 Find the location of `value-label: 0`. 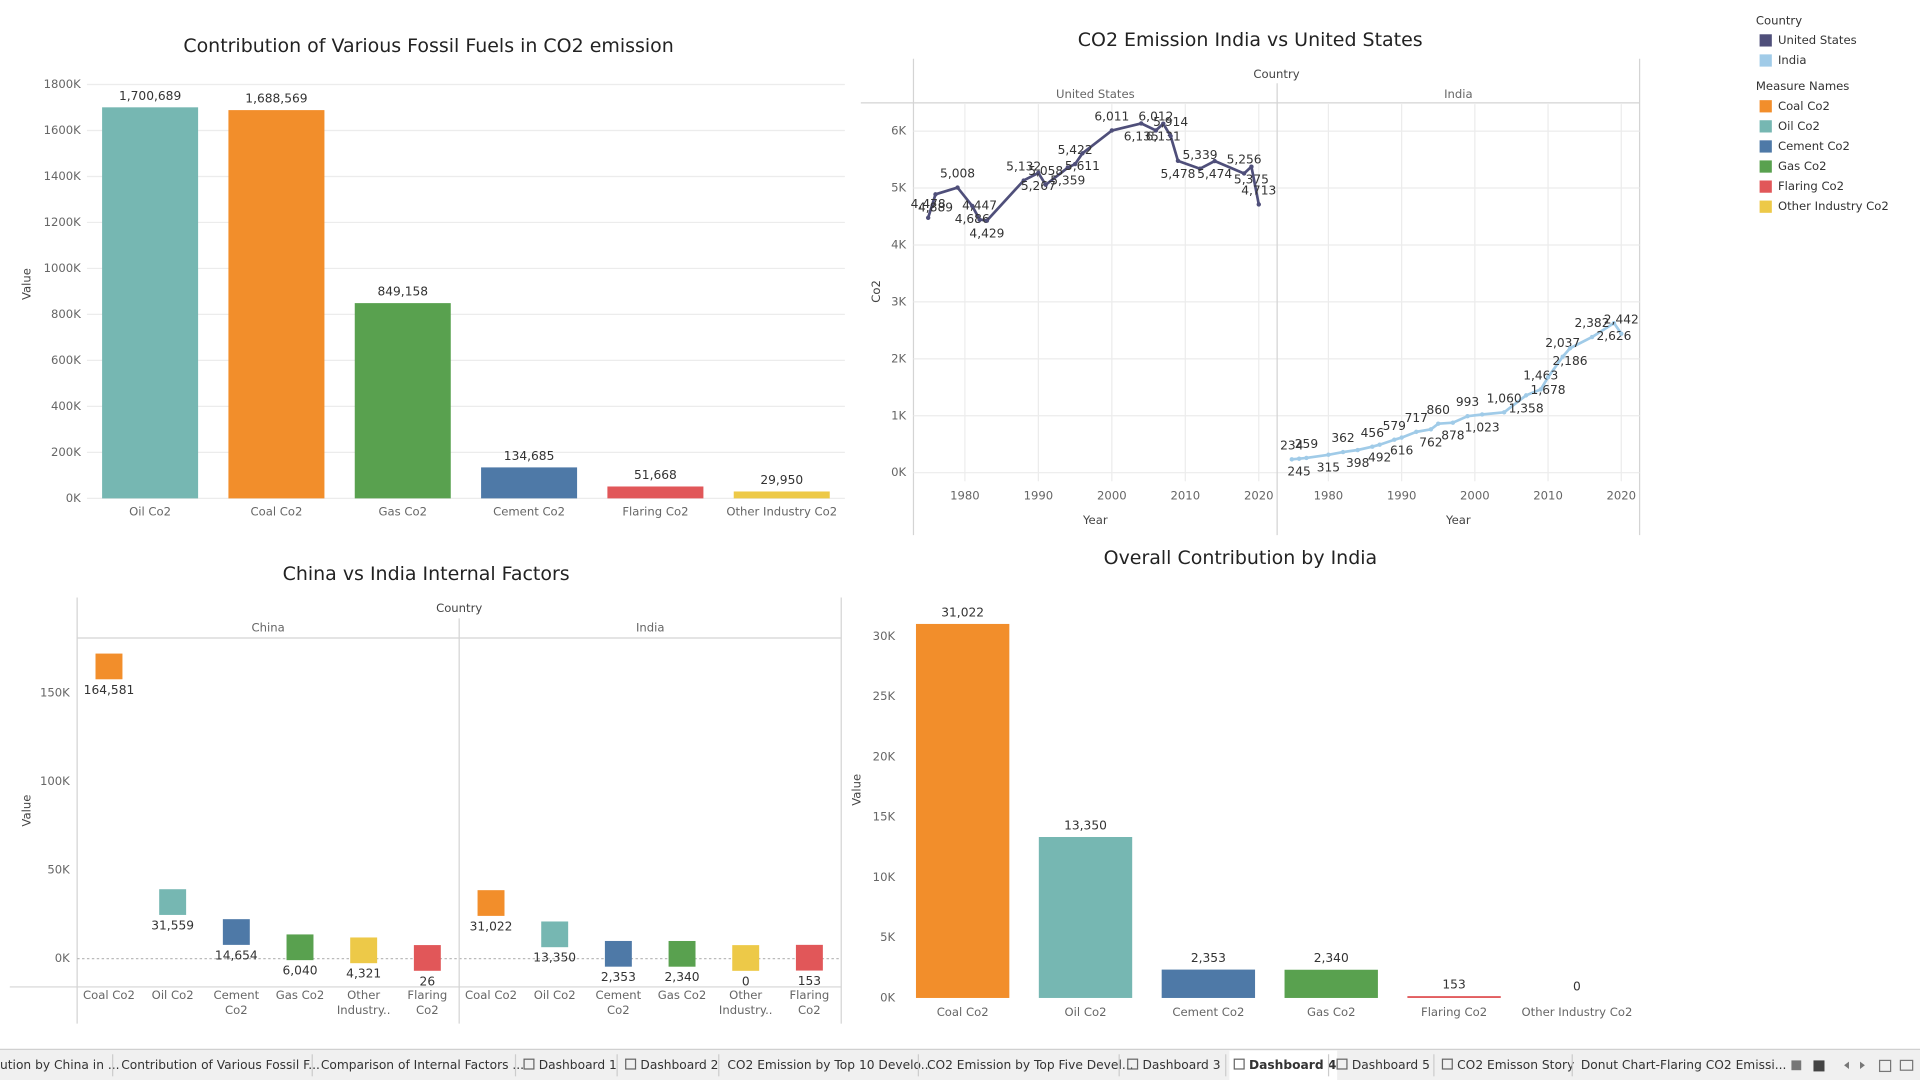

value-label: 0 is located at coordinates (1577, 986).